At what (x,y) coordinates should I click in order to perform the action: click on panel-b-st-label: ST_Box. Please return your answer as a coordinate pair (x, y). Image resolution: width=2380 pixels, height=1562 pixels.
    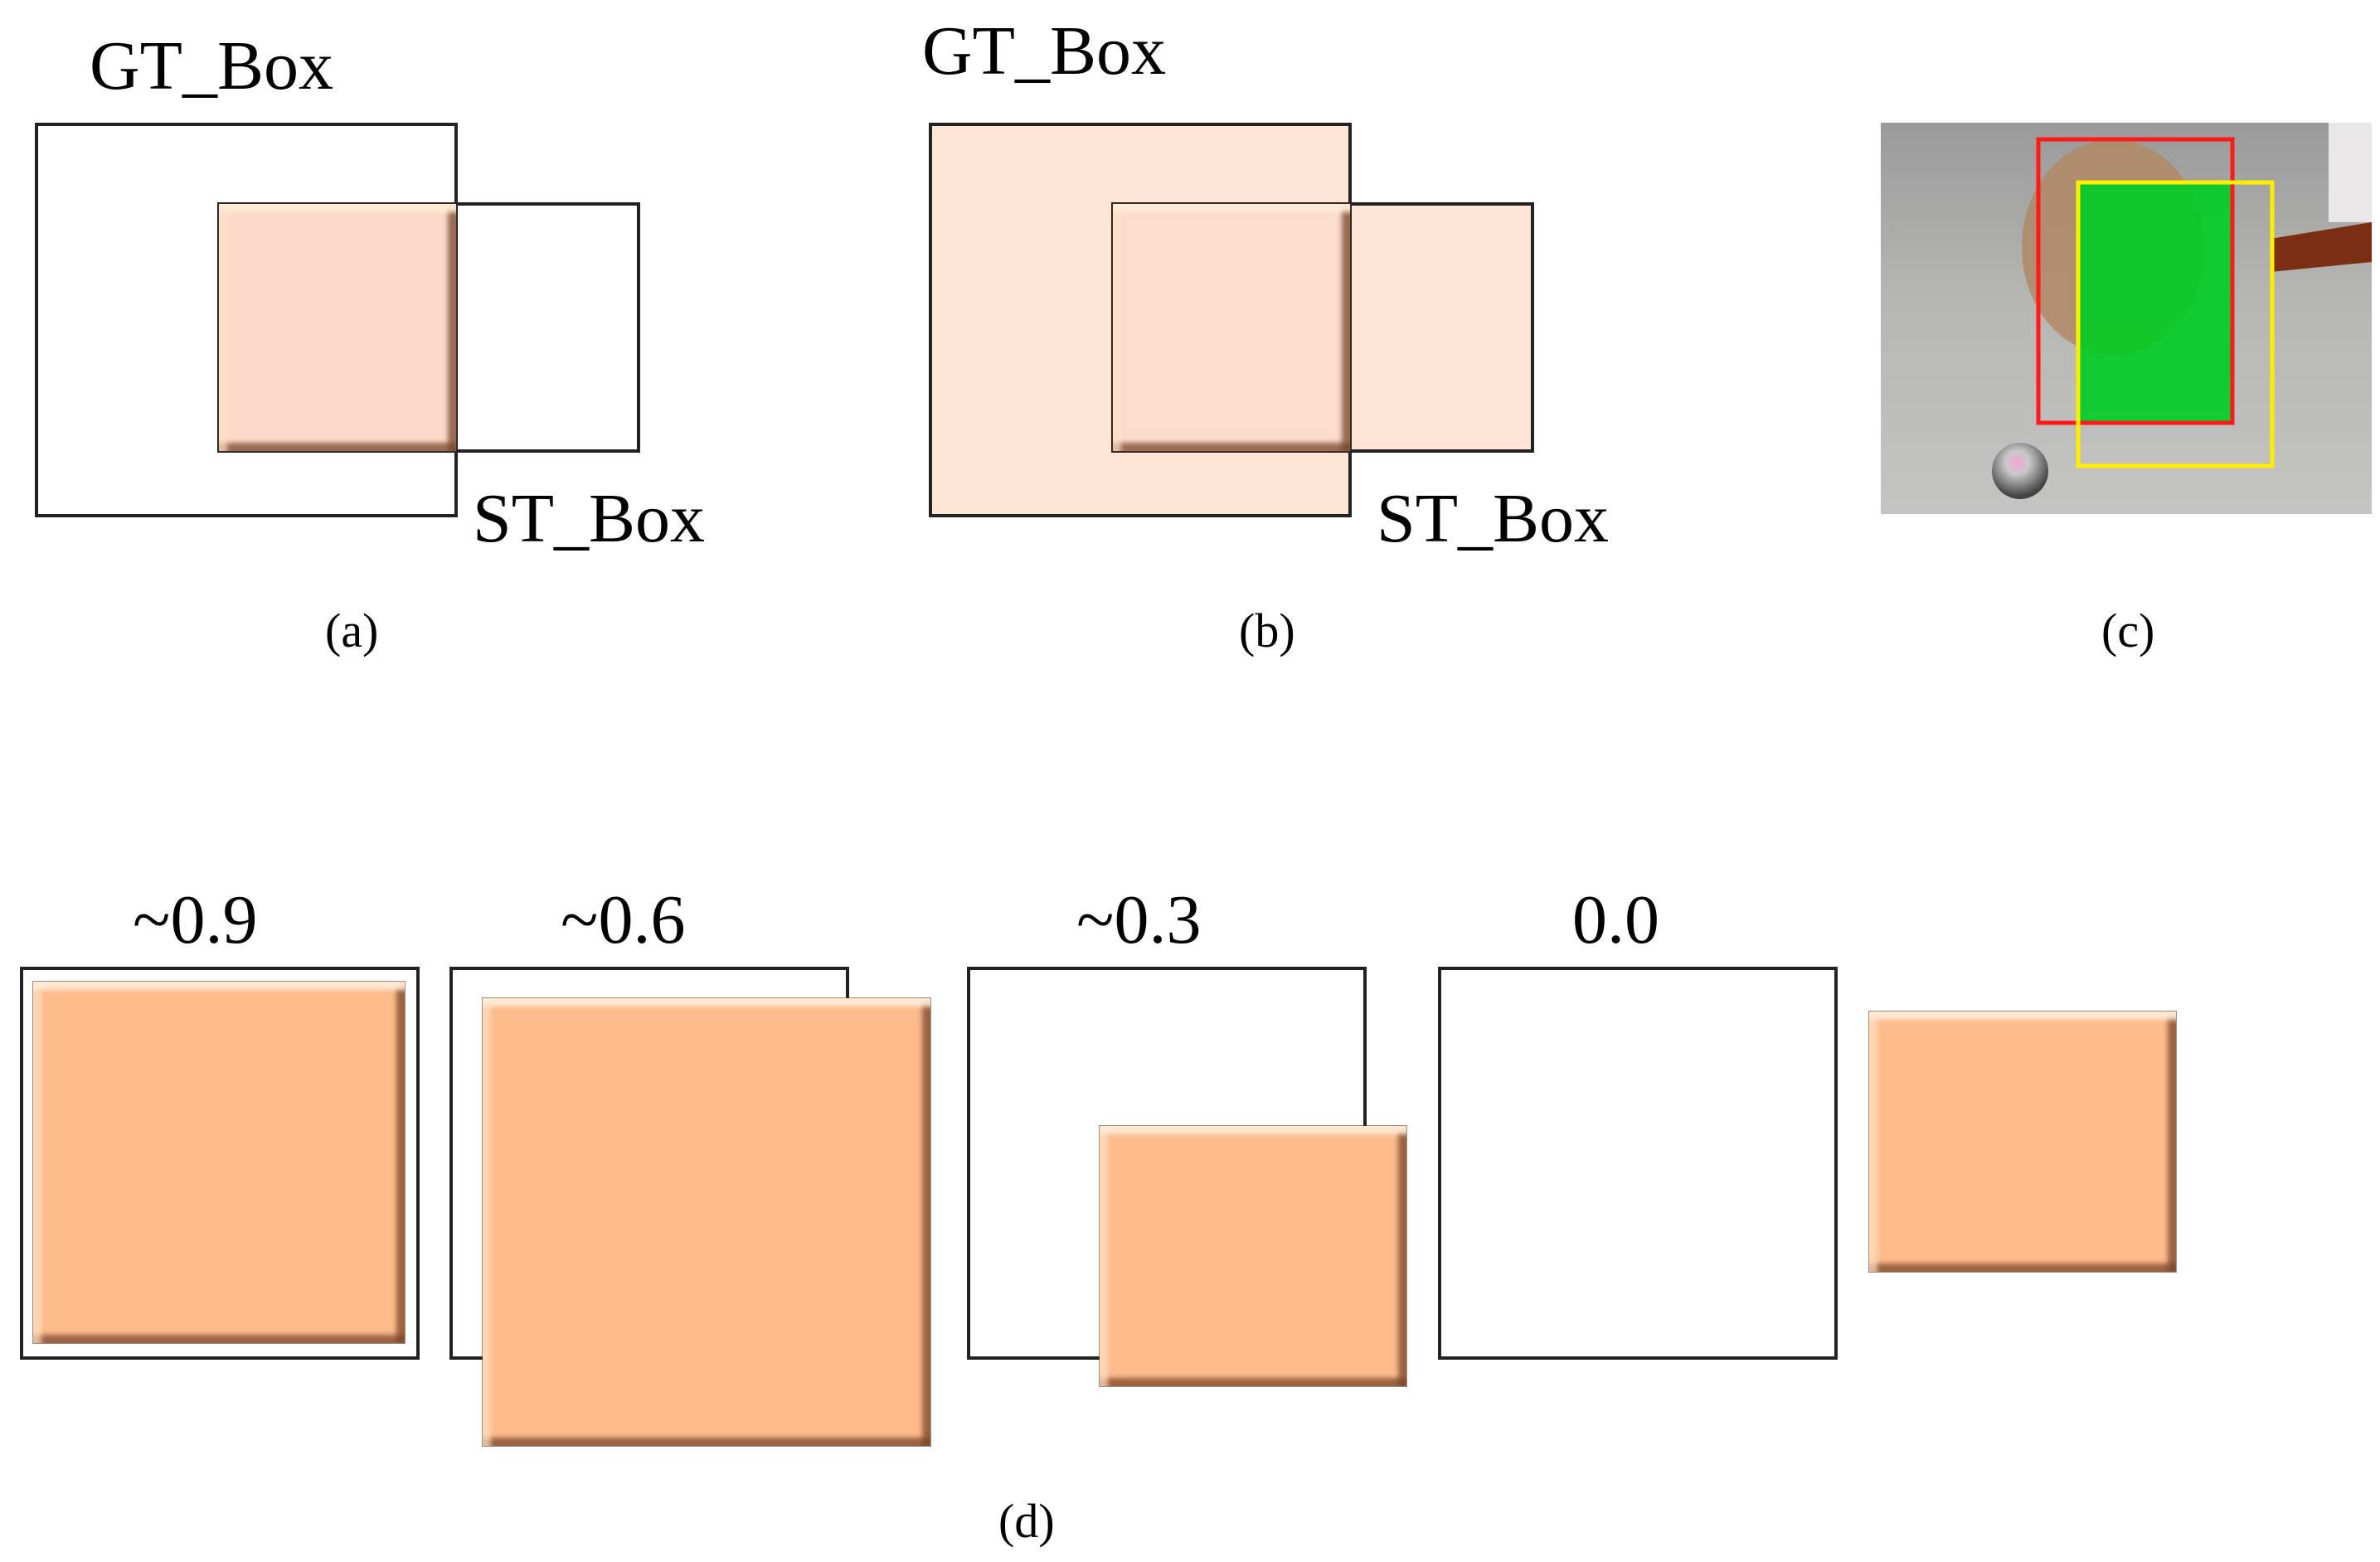
    Looking at the image, I should click on (1493, 519).